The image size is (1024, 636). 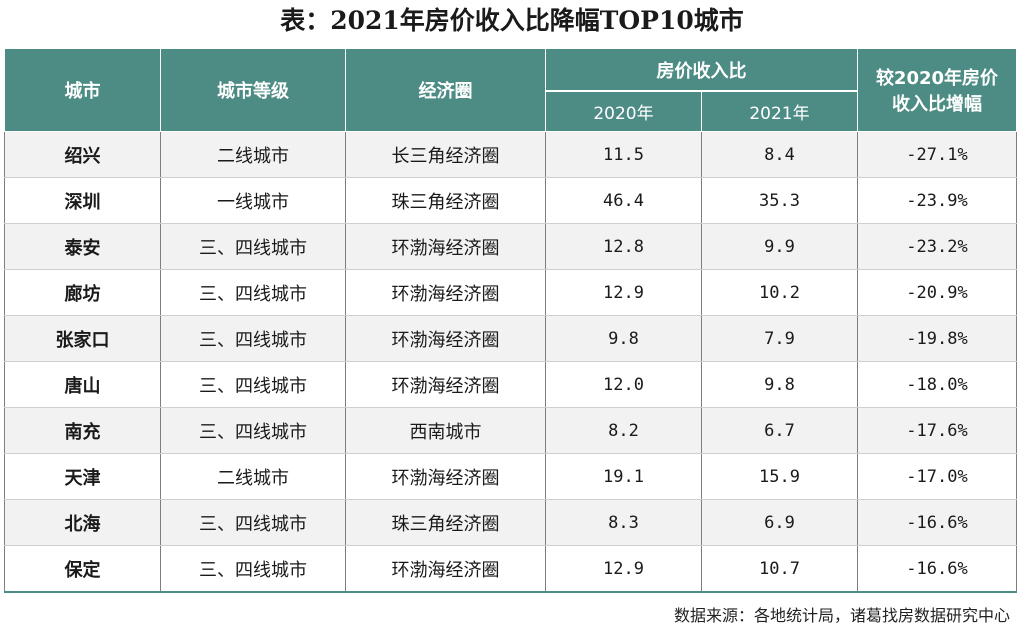 What do you see at coordinates (779, 430) in the screenshot?
I see `cell-ratio-2021: 6.7` at bounding box center [779, 430].